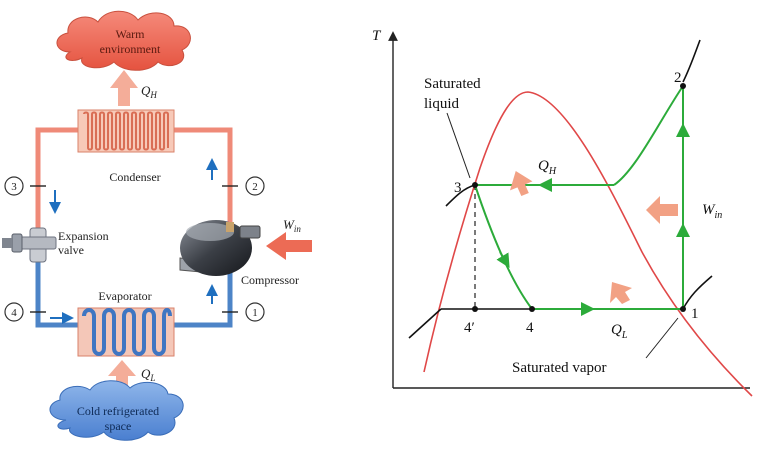 Image resolution: width=761 pixels, height=451 pixels. I want to click on state-point-4-marker: 4, so click(14, 312).